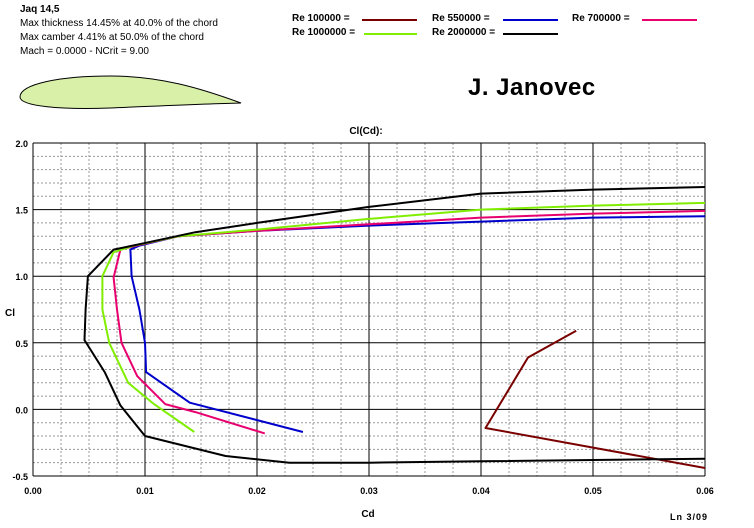 This screenshot has height=528, width=754. Describe the element at coordinates (257, 491) in the screenshot. I see `x-tick-label: 0.02` at that location.